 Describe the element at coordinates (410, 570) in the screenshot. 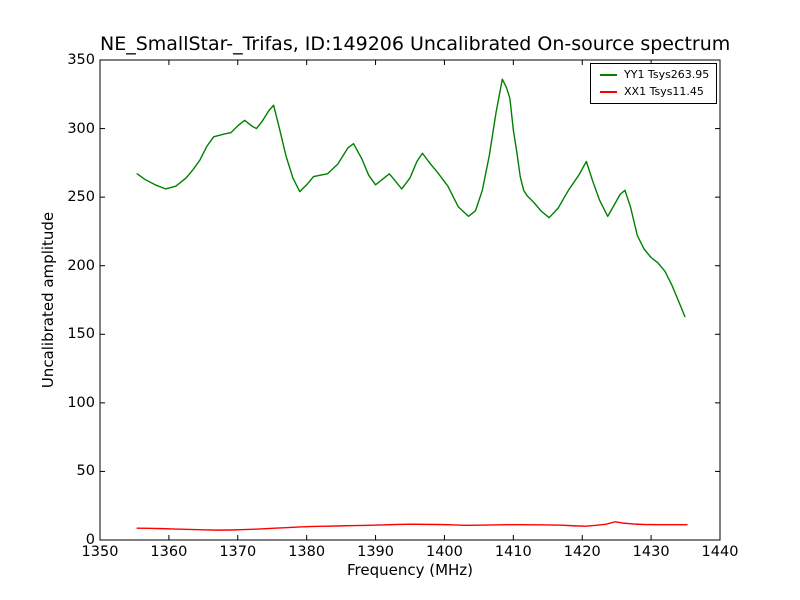

I see `x-axis-label: Frequency (MHz)` at that location.